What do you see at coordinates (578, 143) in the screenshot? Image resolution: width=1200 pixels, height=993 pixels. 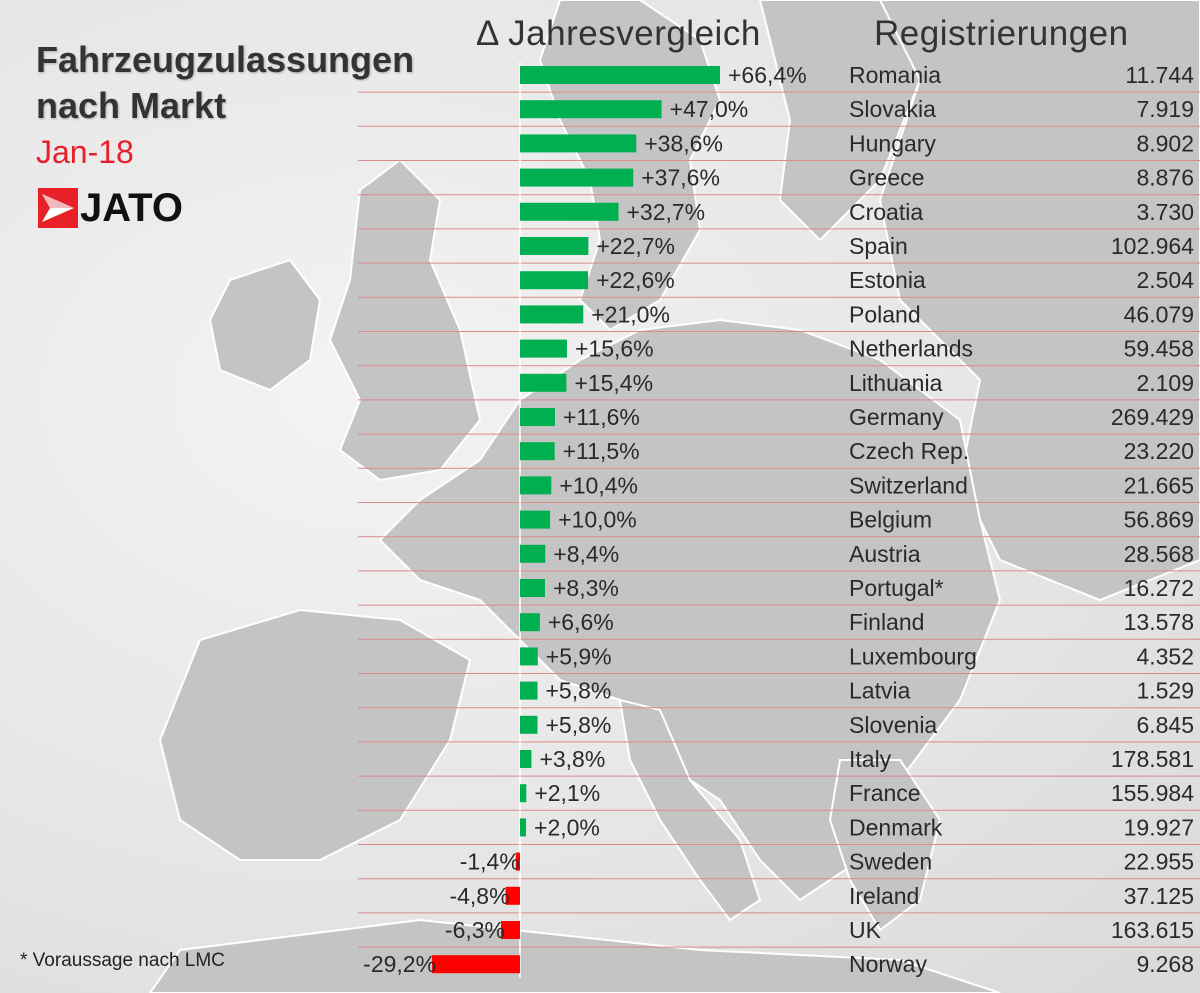 I see `bar-hungary` at bounding box center [578, 143].